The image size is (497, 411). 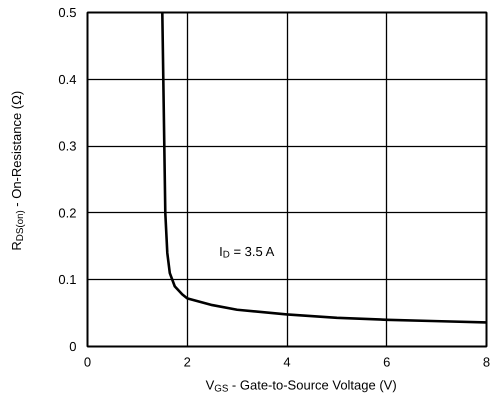 What do you see at coordinates (386, 362) in the screenshot?
I see `x-tick-label: 6` at bounding box center [386, 362].